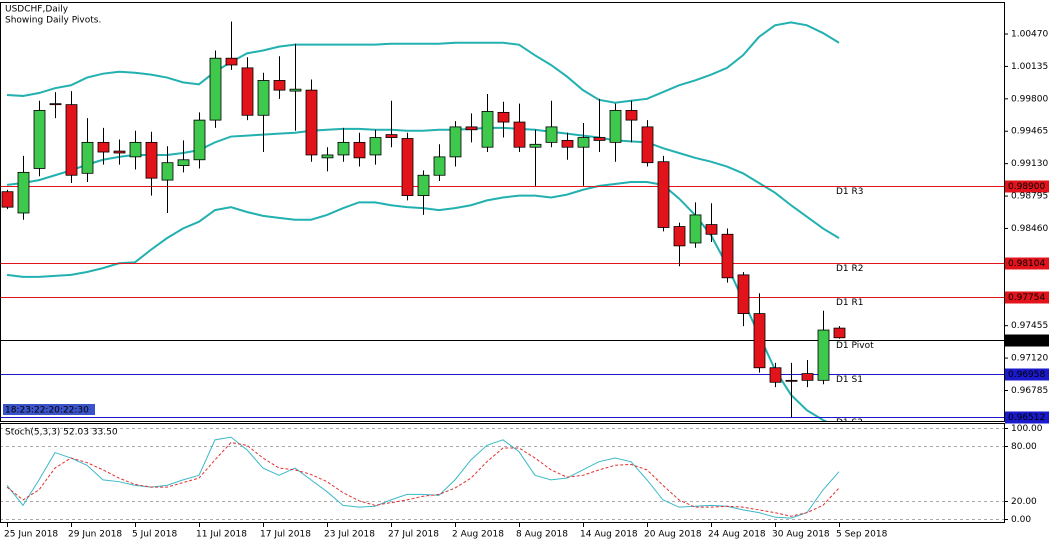  I want to click on x-tick-label: 30 Aug 2018, so click(801, 535).